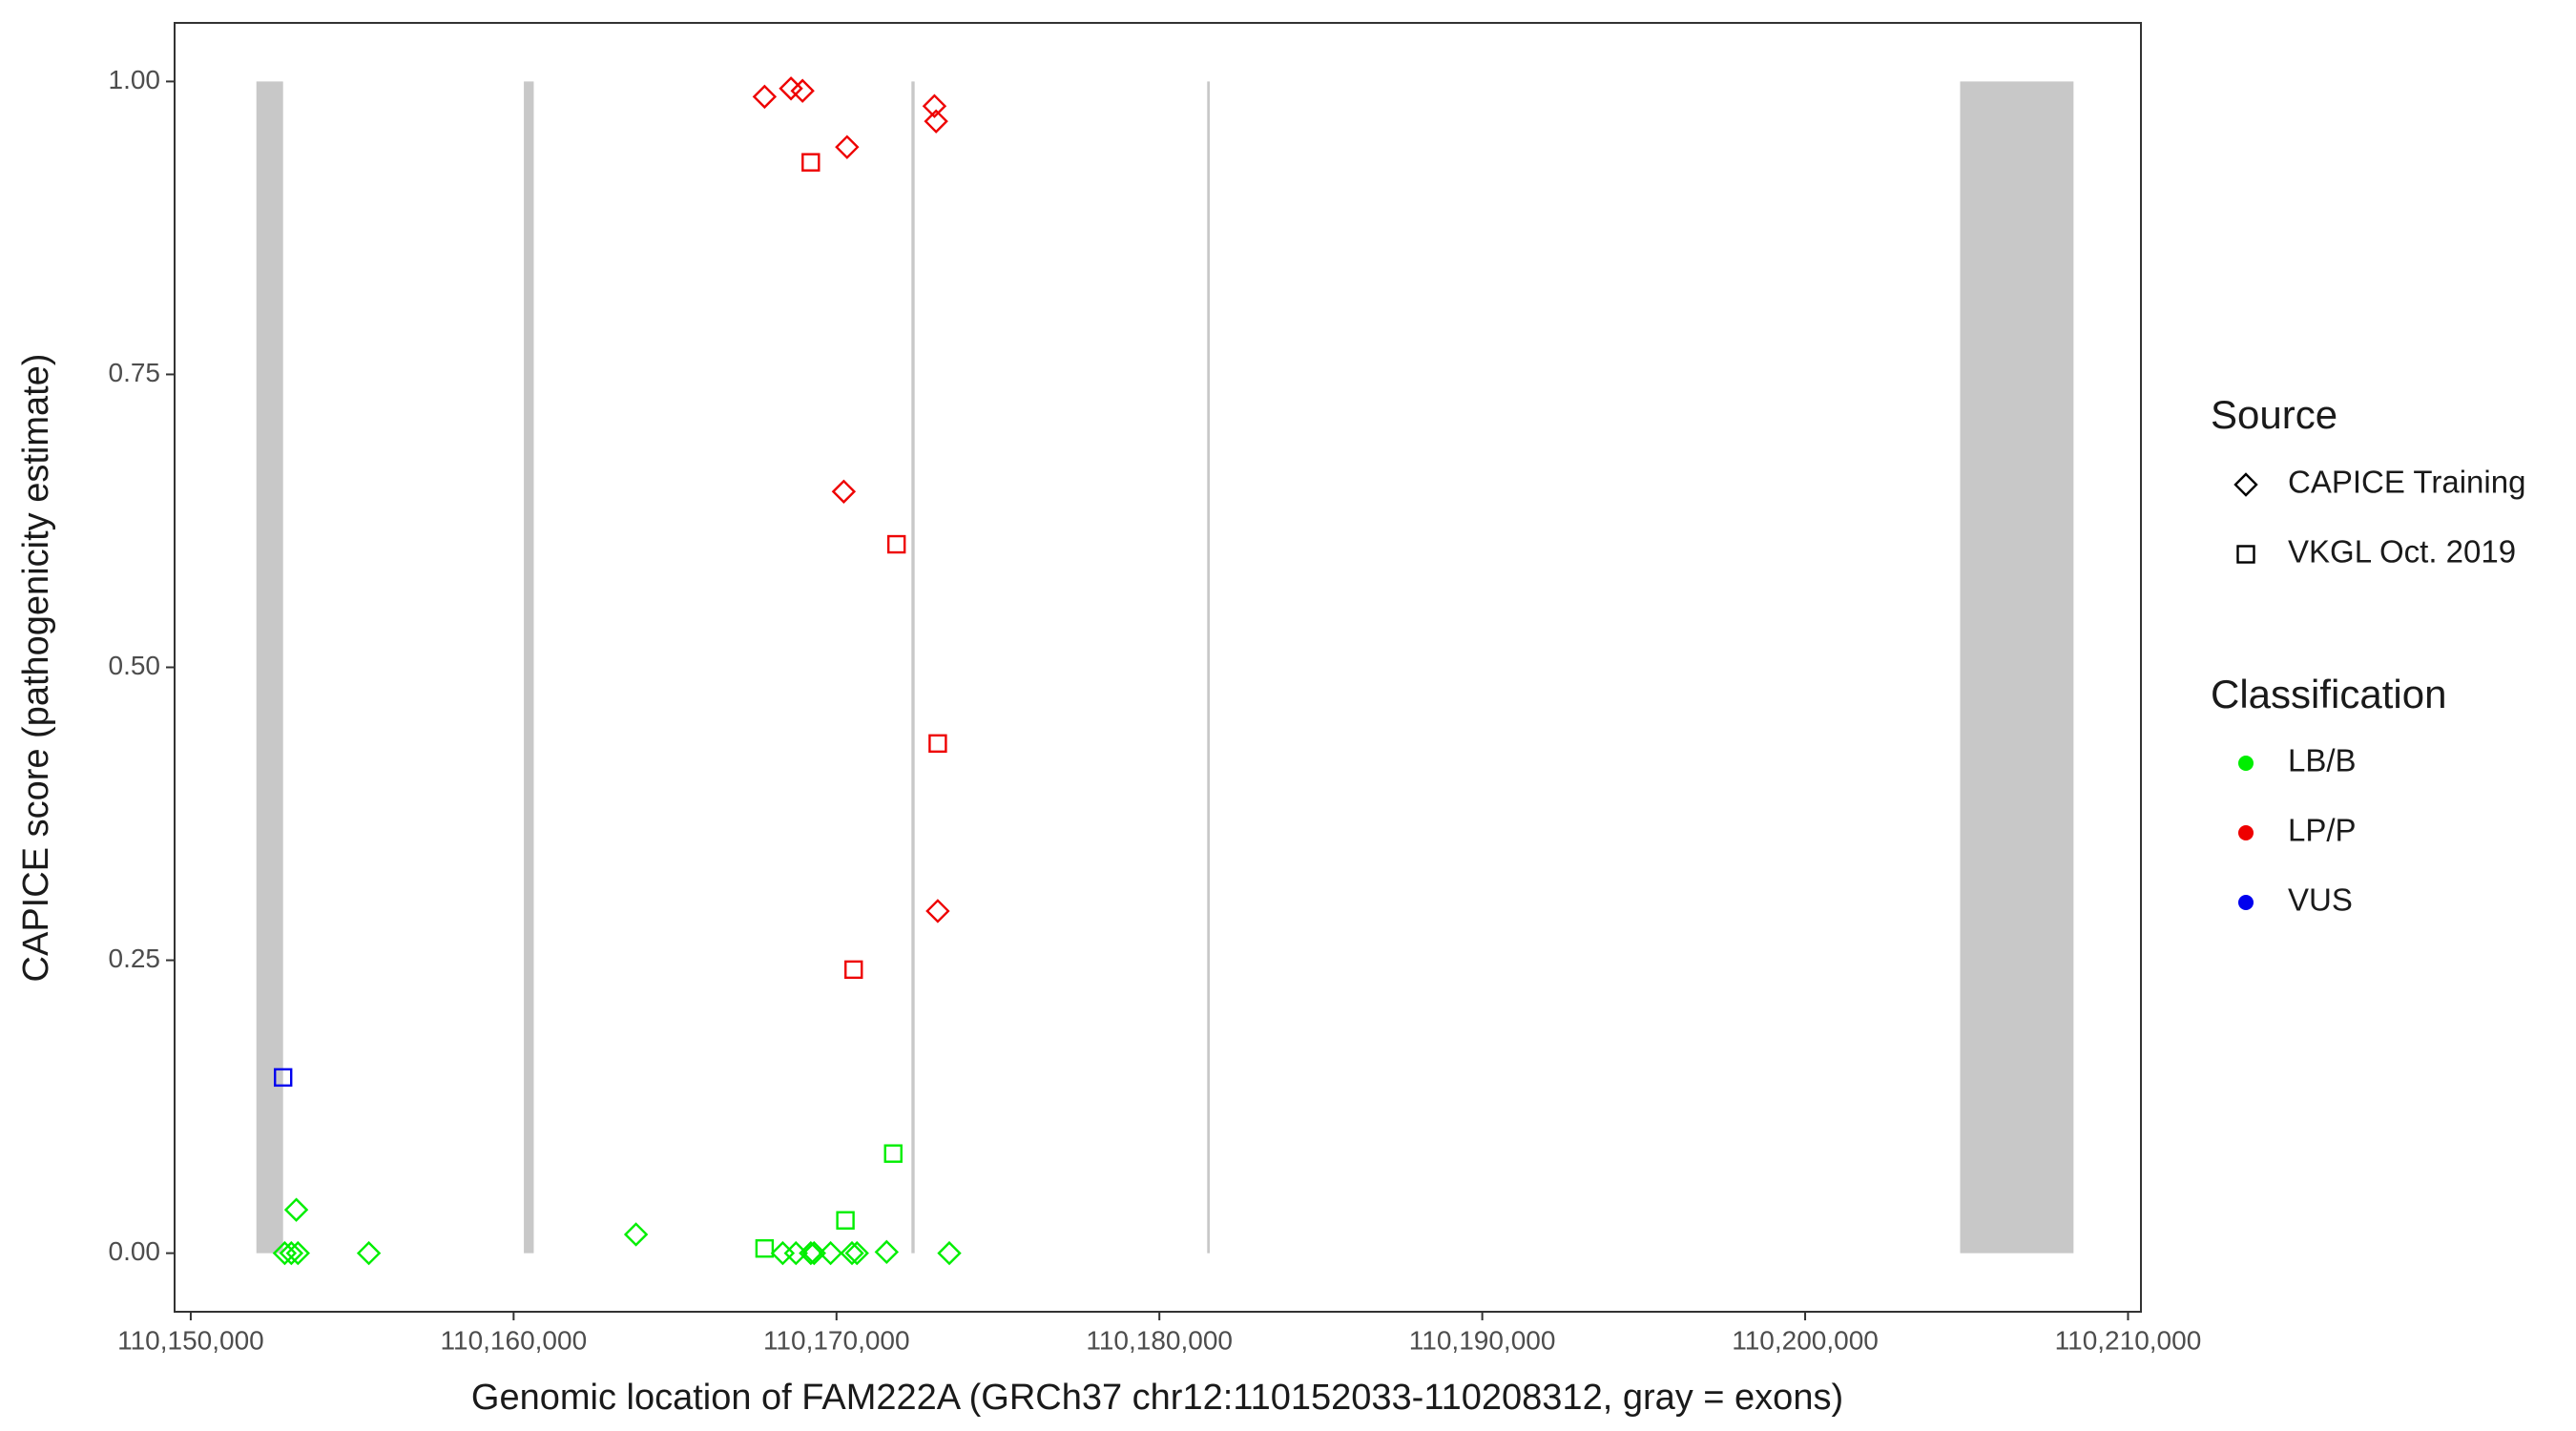 Image resolution: width=2576 pixels, height=1431 pixels. I want to click on x-tick-label: 110,170,000, so click(836, 1340).